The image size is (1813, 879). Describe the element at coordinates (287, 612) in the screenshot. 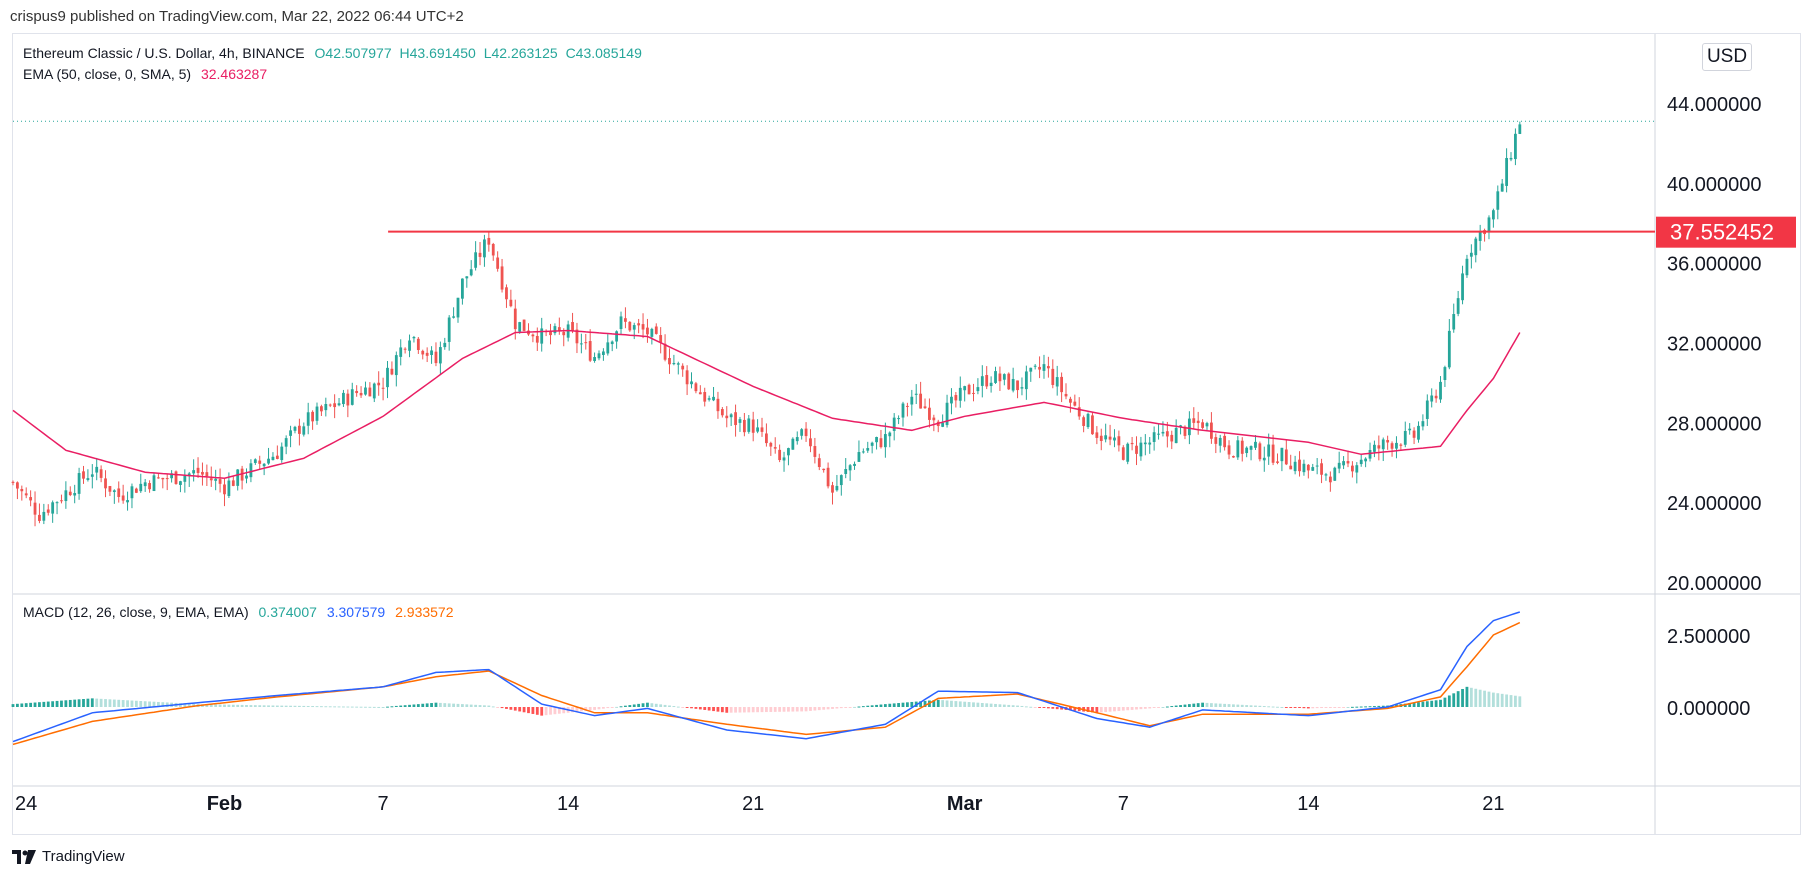

I see `macd-hist-value: 0.374007` at that location.